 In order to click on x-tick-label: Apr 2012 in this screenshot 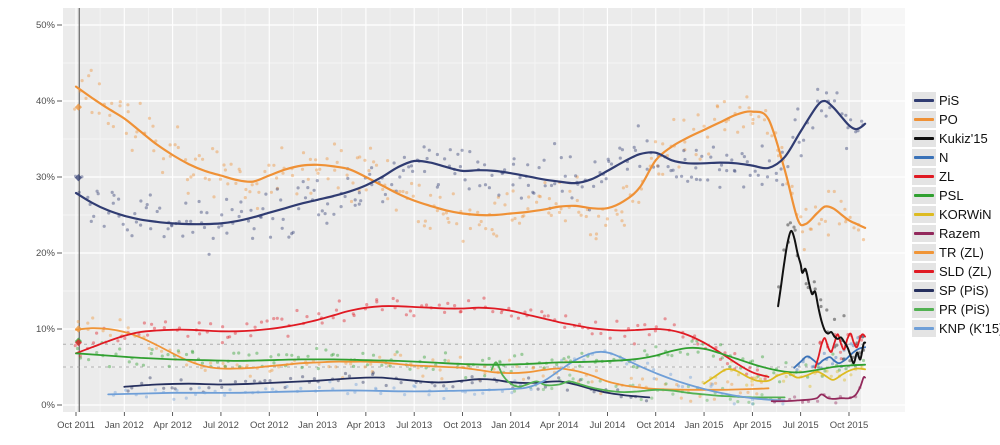, I will do `click(172, 425)`.